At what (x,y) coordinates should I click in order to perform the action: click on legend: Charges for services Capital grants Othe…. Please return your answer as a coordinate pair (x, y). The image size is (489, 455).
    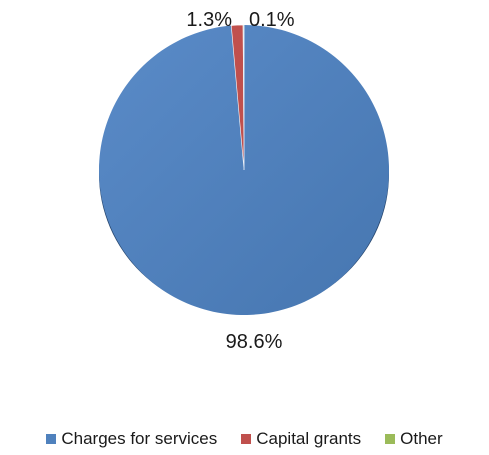
    Looking at the image, I should click on (244, 439).